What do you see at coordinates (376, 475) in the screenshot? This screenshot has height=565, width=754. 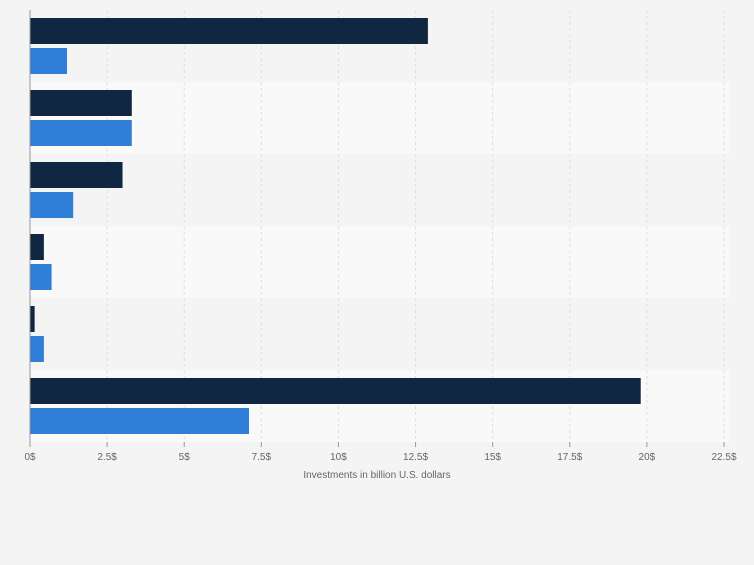 I see `x-axis-title: Investments in billion U.S. dollars` at bounding box center [376, 475].